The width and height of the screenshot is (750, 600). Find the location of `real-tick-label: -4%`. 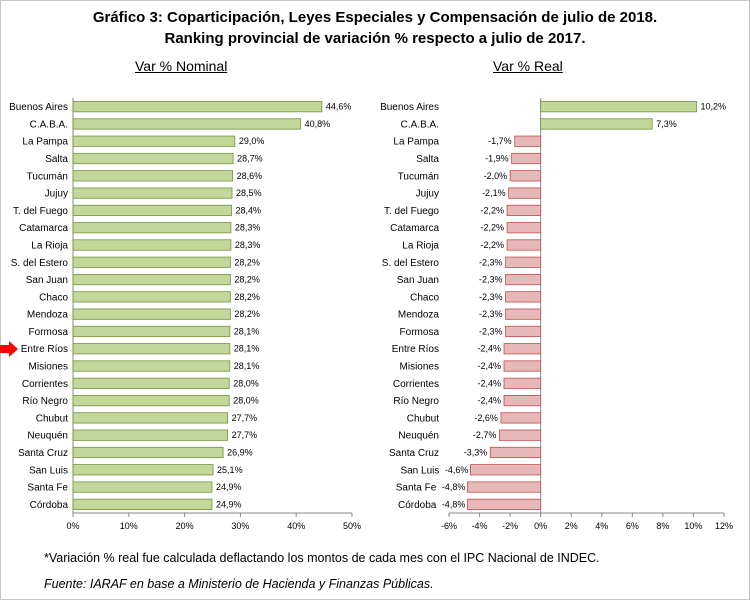

real-tick-label: -4% is located at coordinates (480, 526).